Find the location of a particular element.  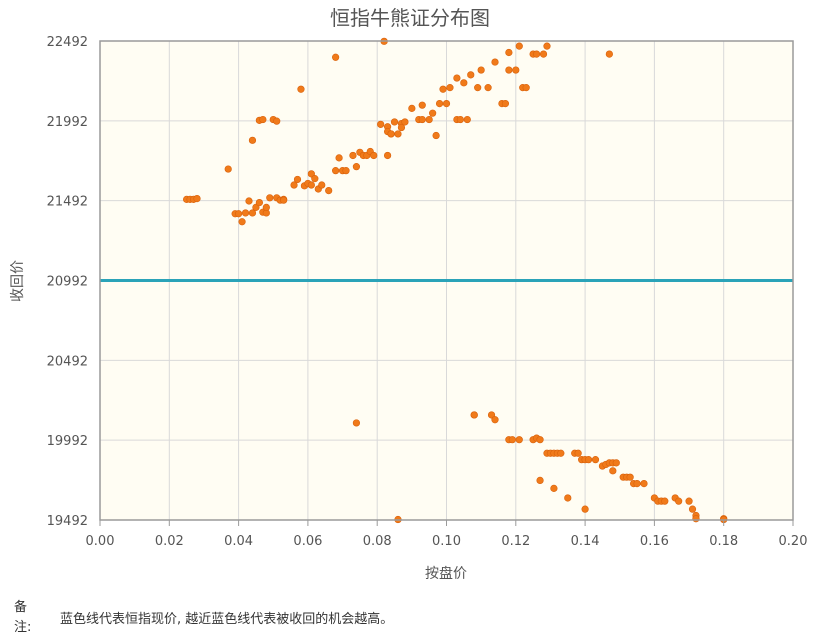

chart-title: 恒指牛熊证分布图 is located at coordinates (410, 18).